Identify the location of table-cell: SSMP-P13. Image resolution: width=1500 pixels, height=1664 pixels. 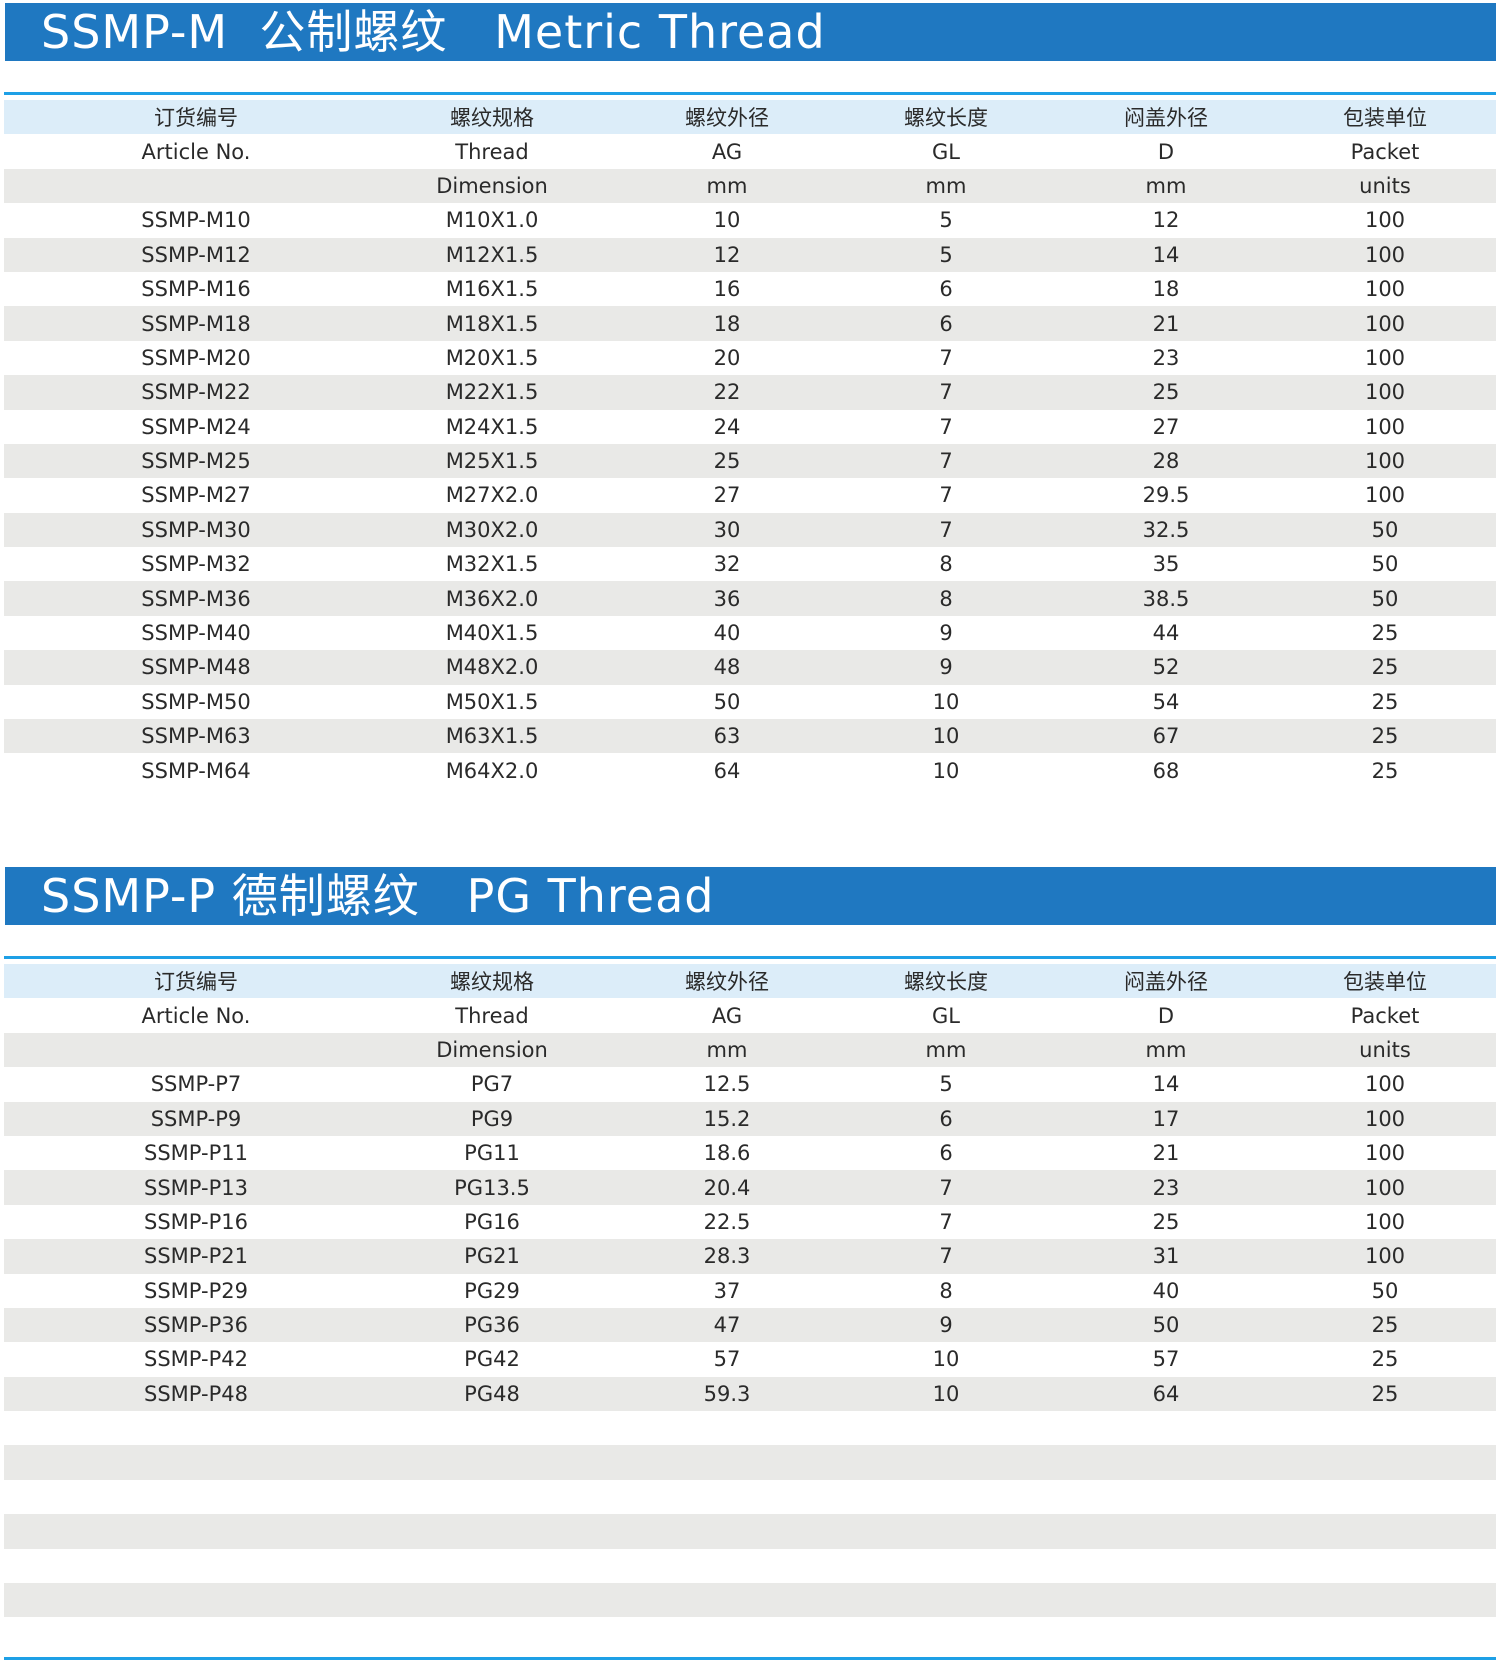
(196, 1187).